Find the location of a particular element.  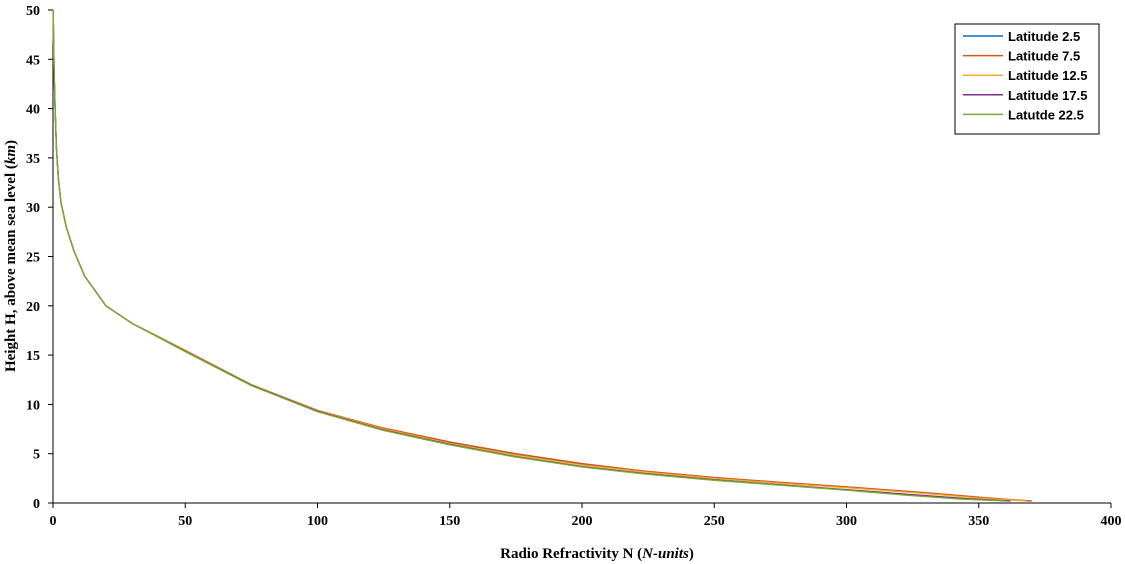

x-tick-label: 200 is located at coordinates (582, 521).